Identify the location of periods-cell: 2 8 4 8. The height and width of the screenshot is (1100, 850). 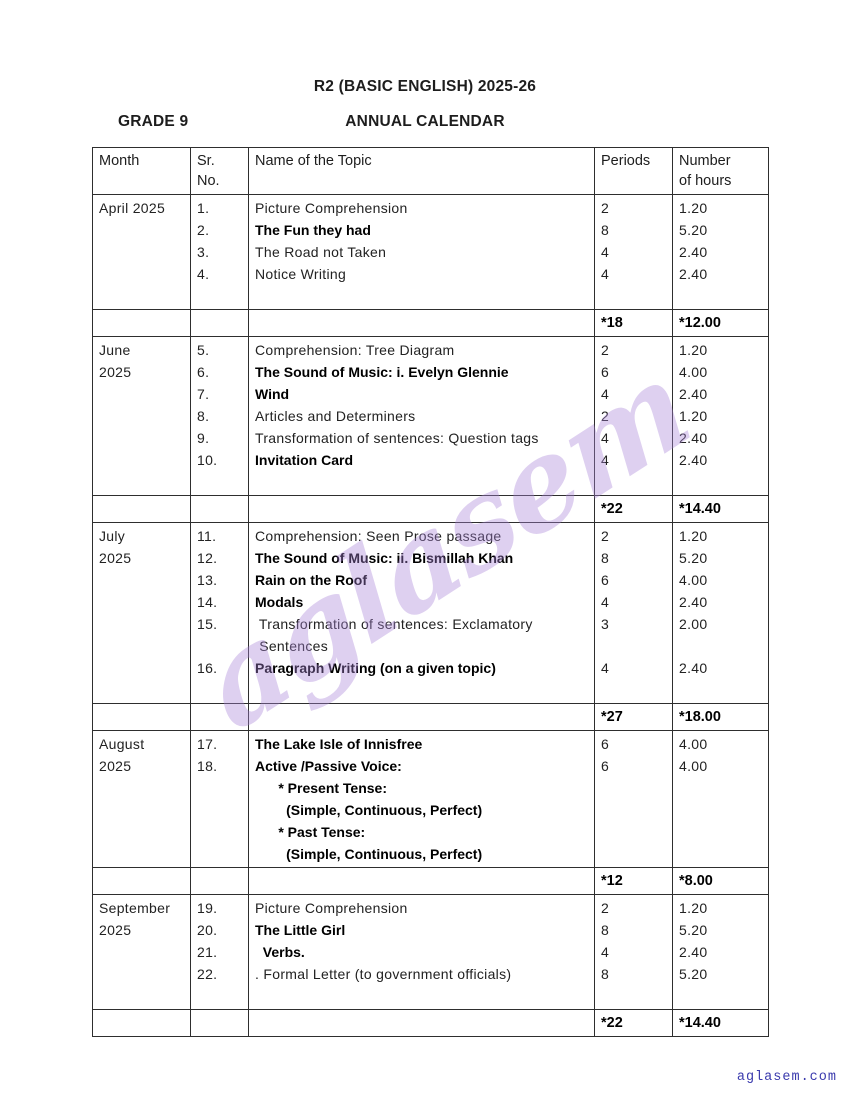
(633, 952).